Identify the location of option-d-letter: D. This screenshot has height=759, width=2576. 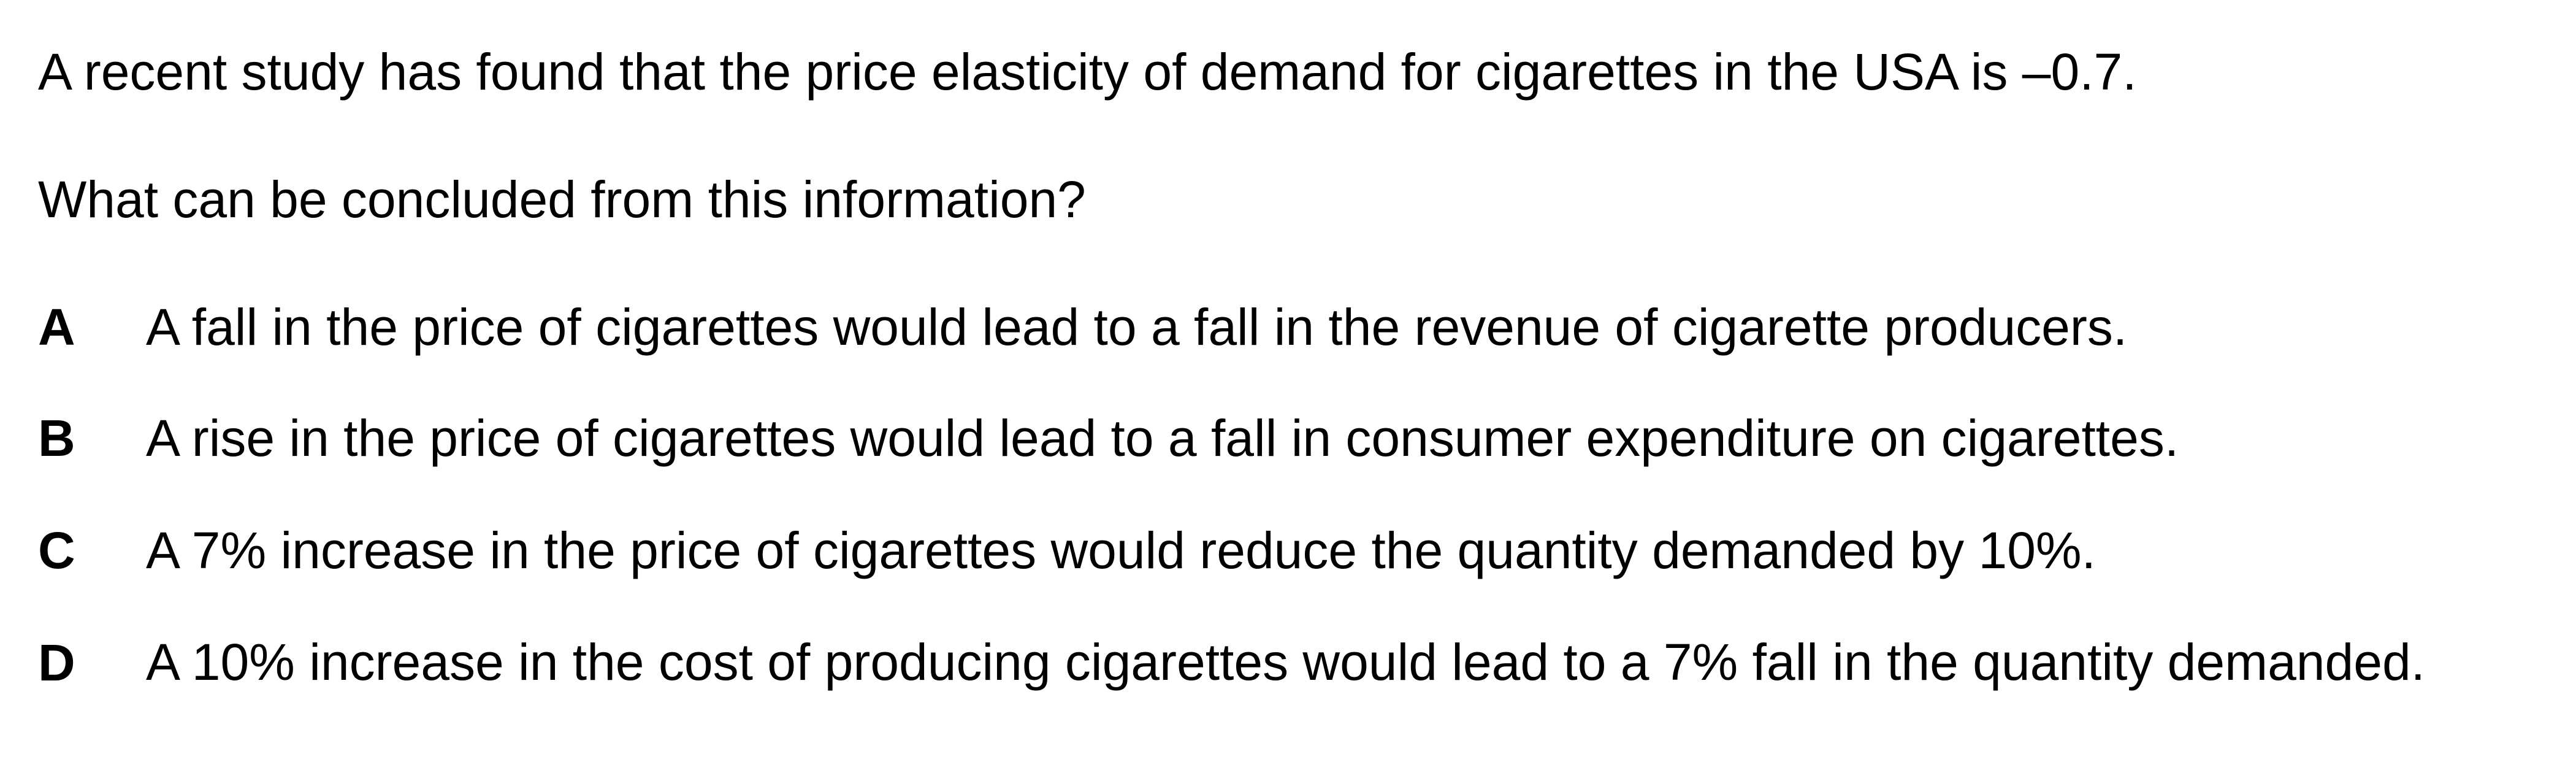
(56, 663).